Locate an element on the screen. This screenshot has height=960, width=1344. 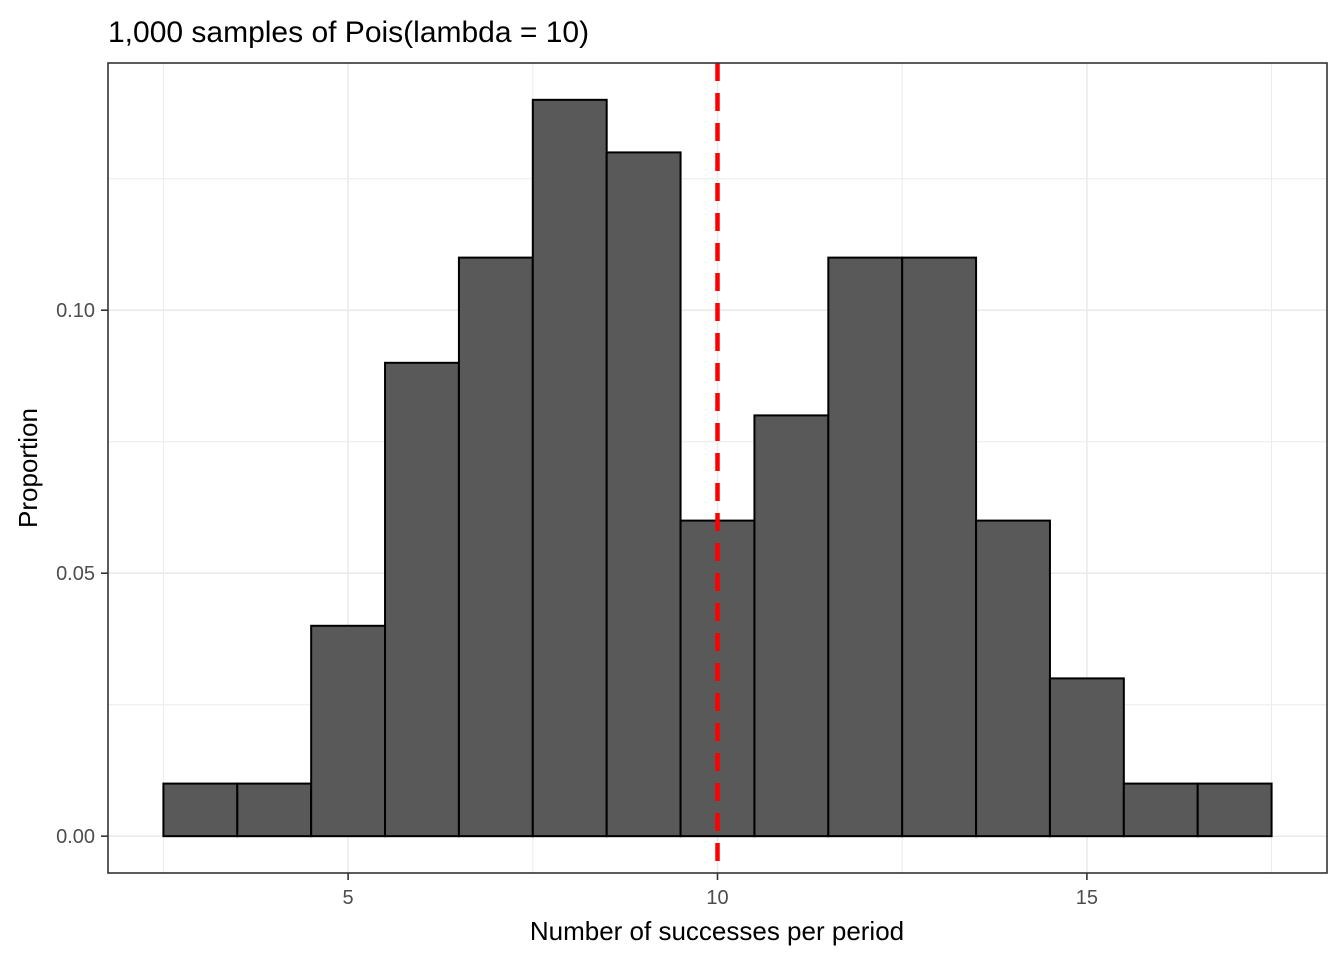
y-axis: 0.00 0.05 0.10 is located at coordinates (82, 574).